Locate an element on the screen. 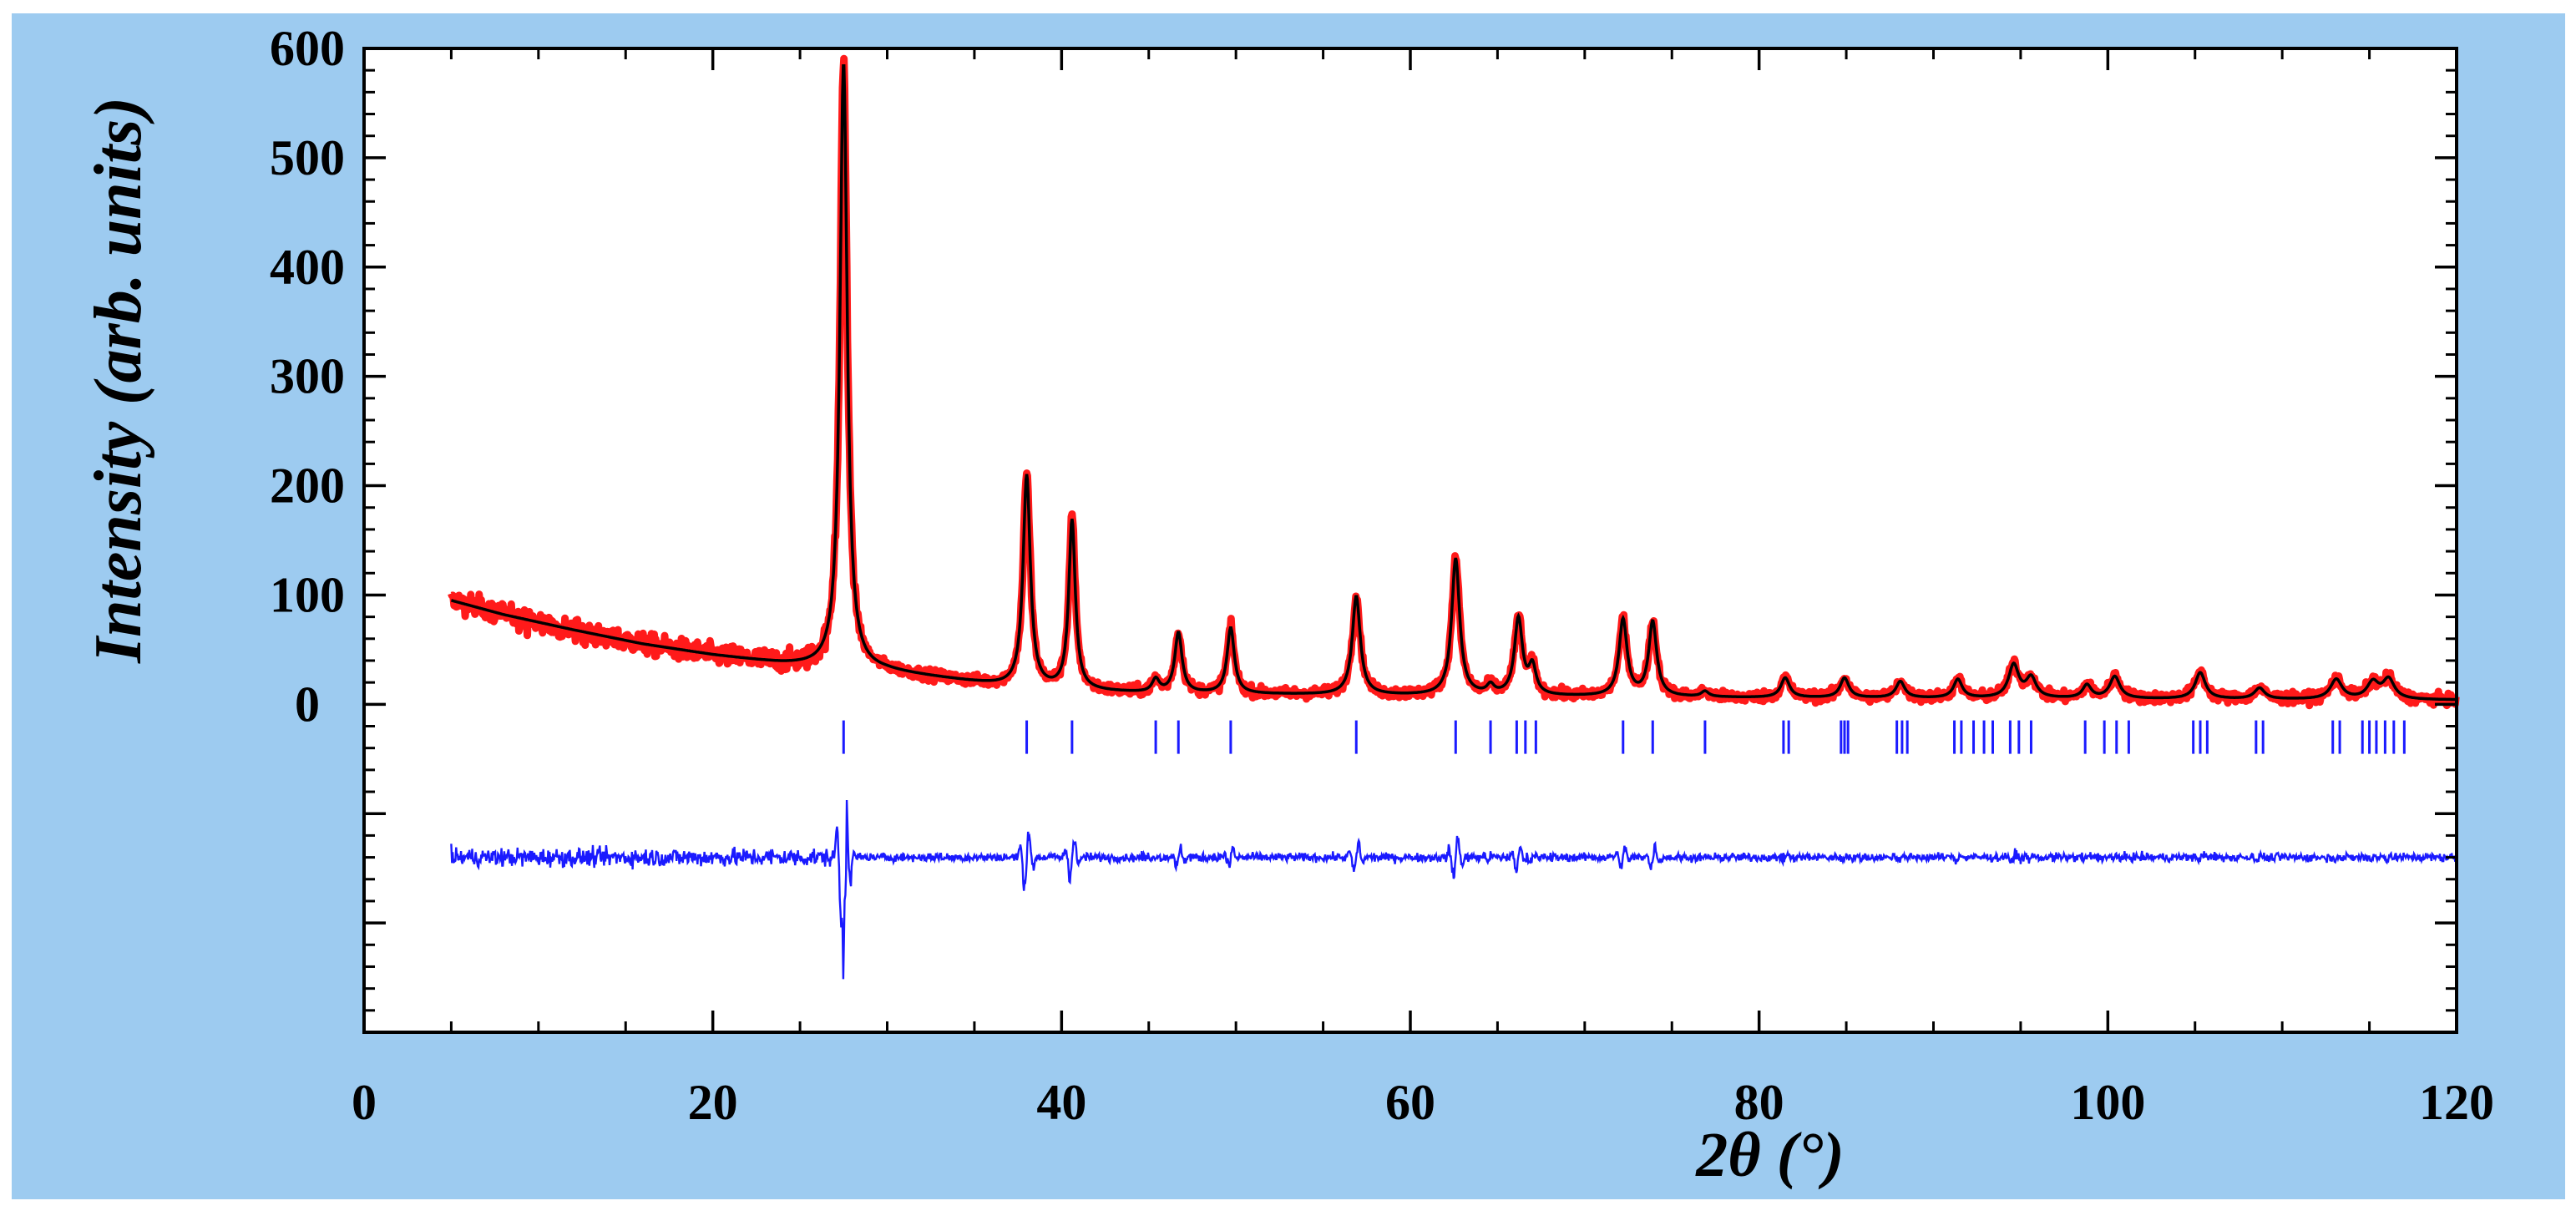 The width and height of the screenshot is (2576, 1221). x-tick-label: 20 is located at coordinates (713, 1102).